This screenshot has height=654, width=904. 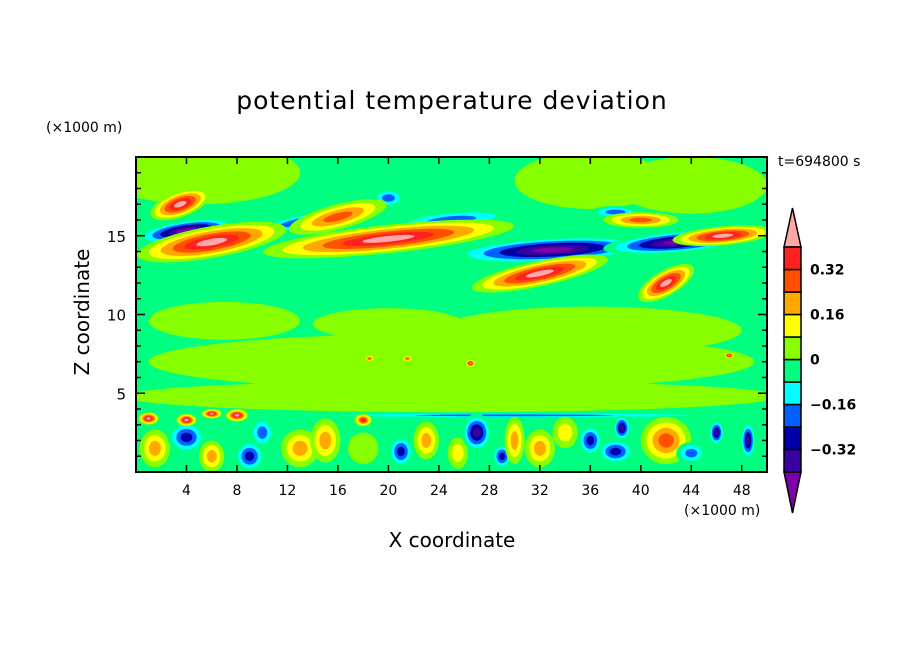 What do you see at coordinates (452, 540) in the screenshot?
I see `x-axis-label: X coordinate` at bounding box center [452, 540].